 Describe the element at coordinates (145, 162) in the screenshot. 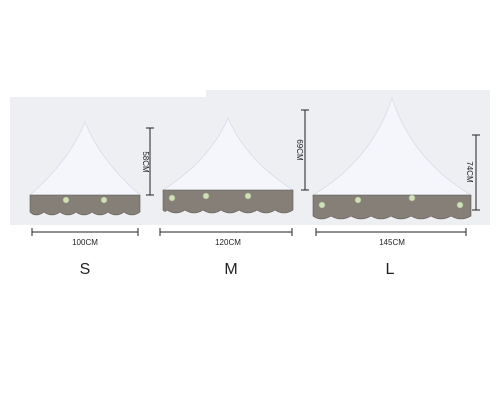

I see `height-label: 58CM` at that location.